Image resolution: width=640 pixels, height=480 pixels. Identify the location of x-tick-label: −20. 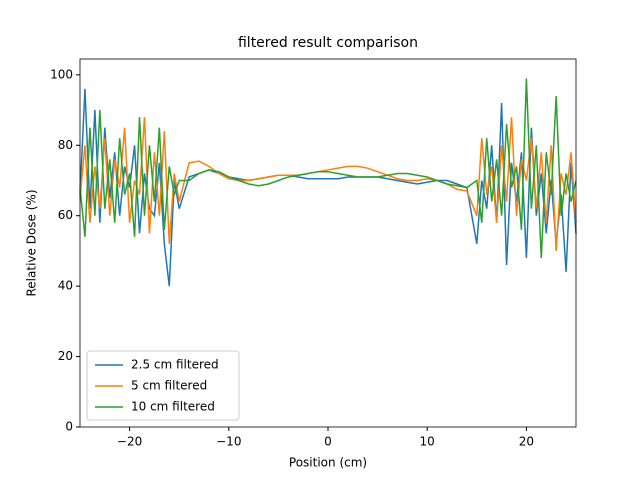
(129, 442).